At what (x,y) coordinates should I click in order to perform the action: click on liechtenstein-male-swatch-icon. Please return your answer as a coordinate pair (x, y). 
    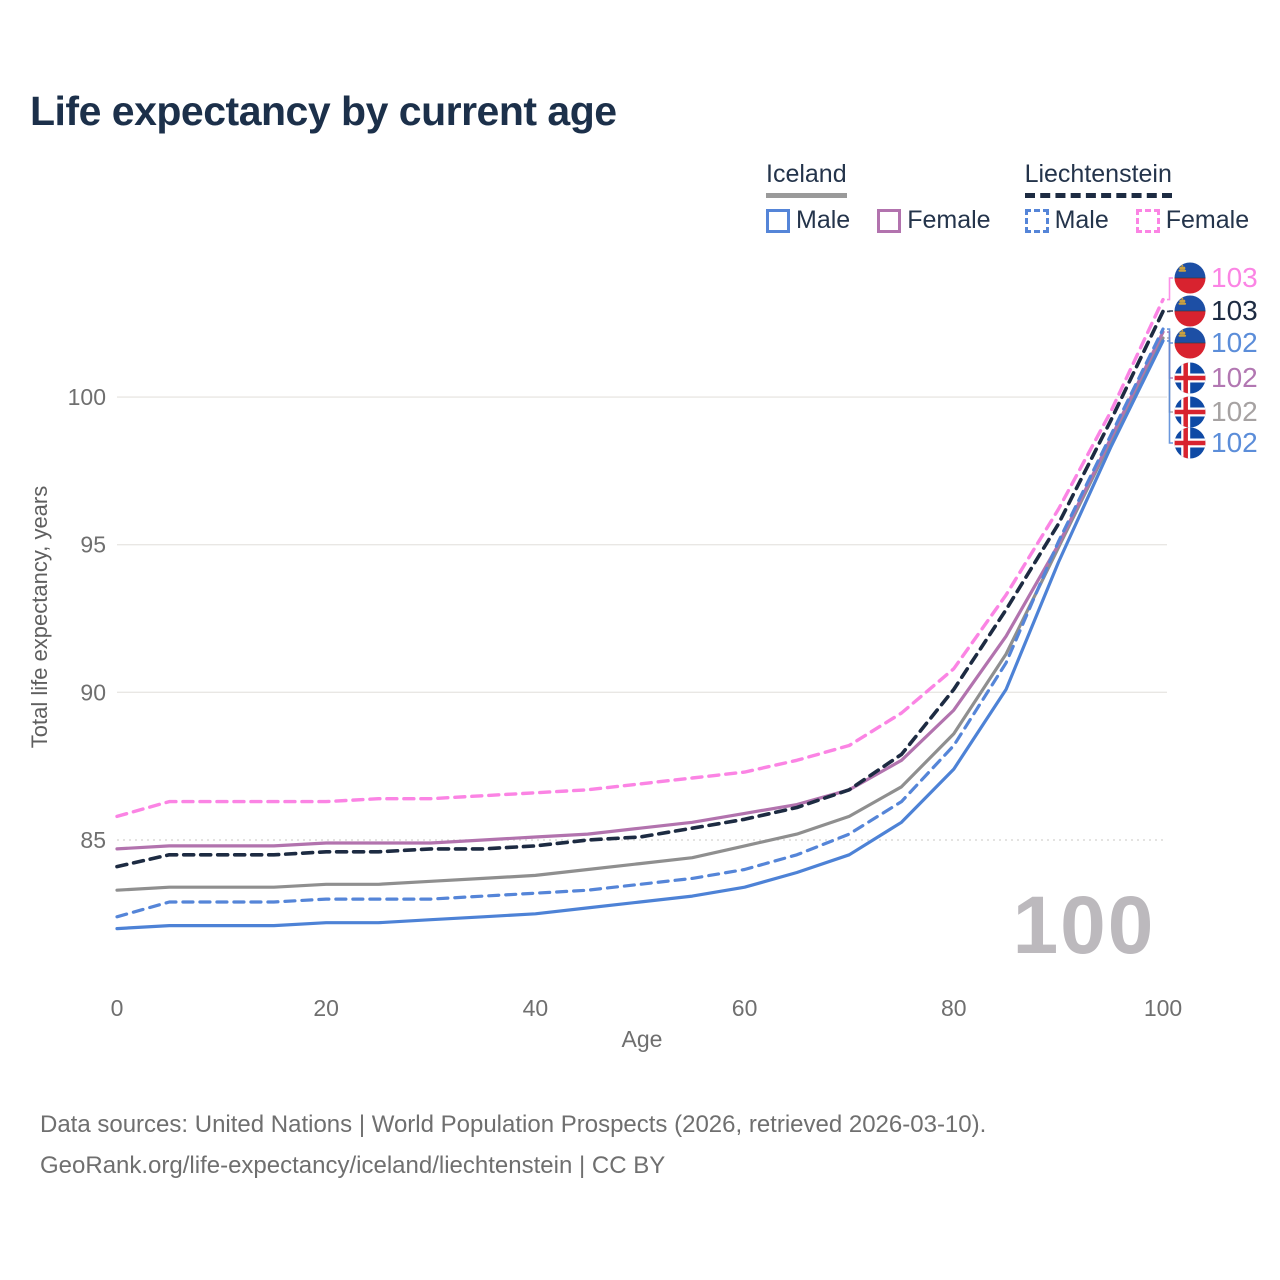
    Looking at the image, I should click on (1036, 220).